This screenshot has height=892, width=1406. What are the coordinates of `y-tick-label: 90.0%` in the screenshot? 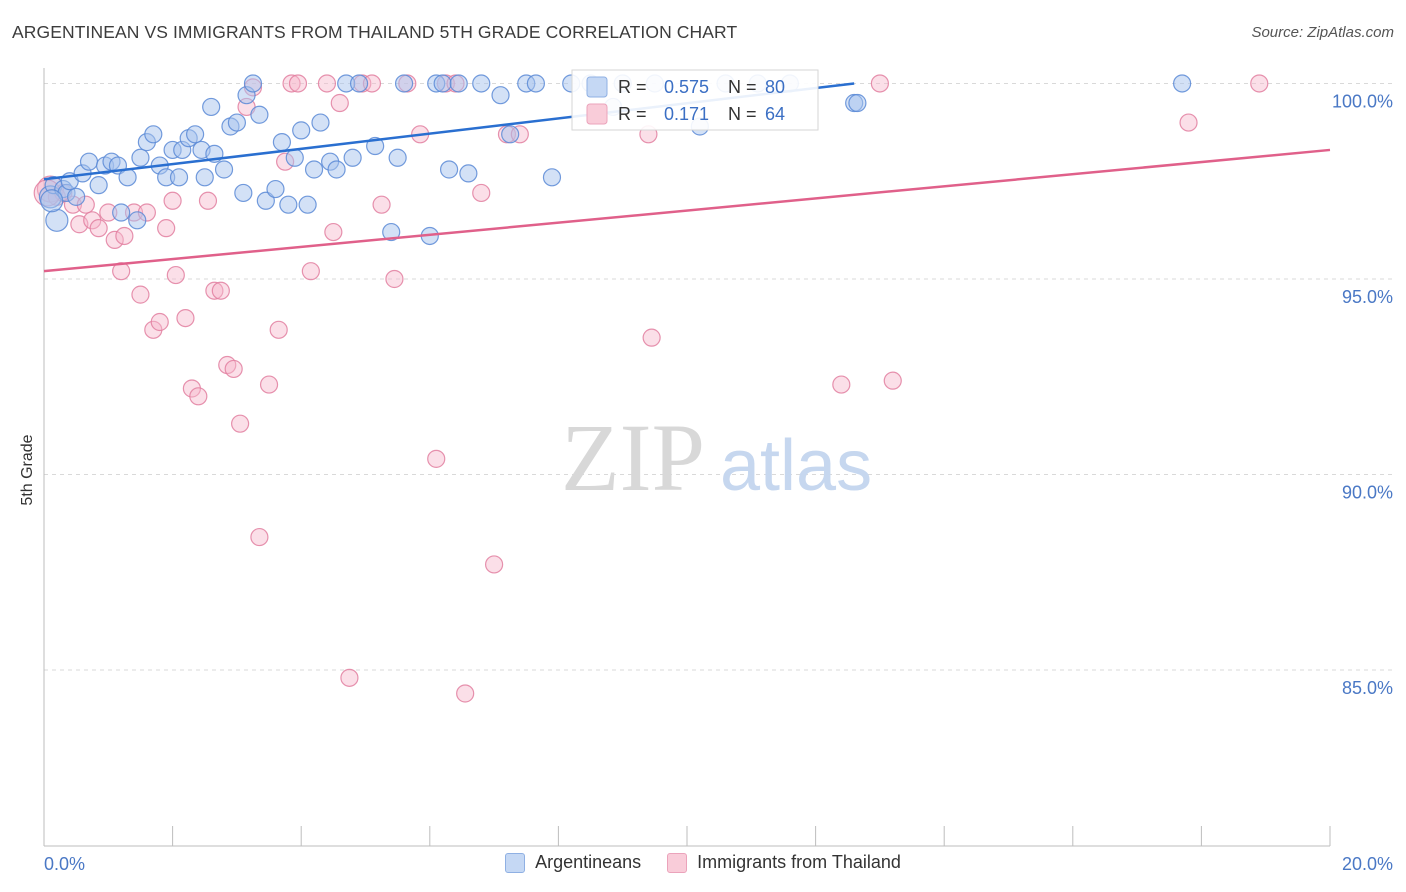 It's located at (1367, 493).